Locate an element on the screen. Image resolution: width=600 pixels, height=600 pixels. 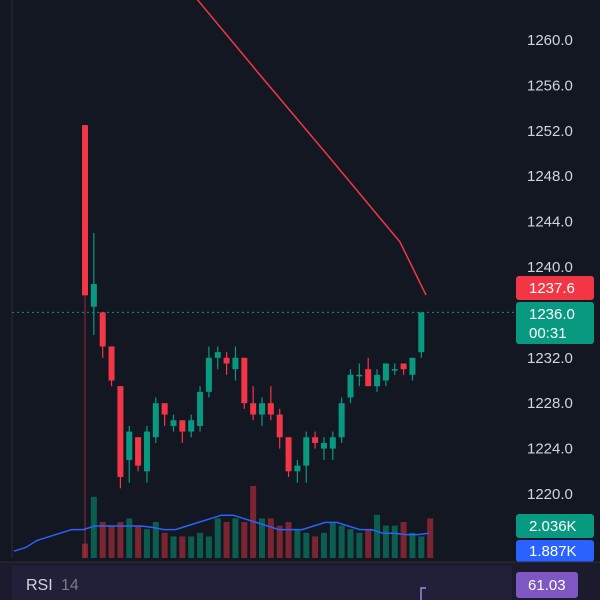
volume-pane is located at coordinates (223, 522).